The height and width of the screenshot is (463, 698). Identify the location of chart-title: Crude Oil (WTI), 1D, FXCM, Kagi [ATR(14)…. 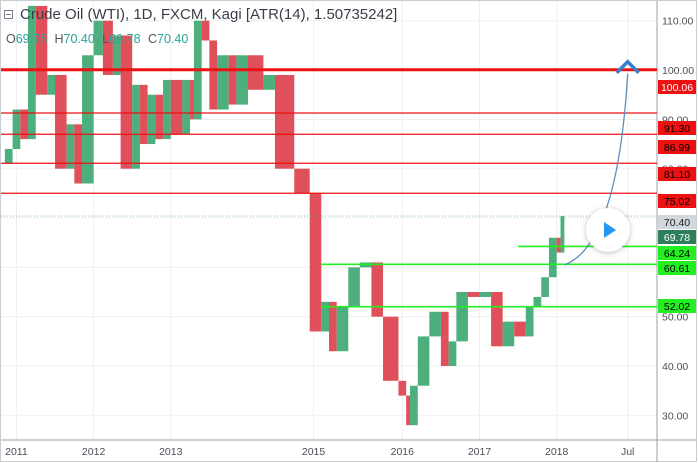
(209, 14).